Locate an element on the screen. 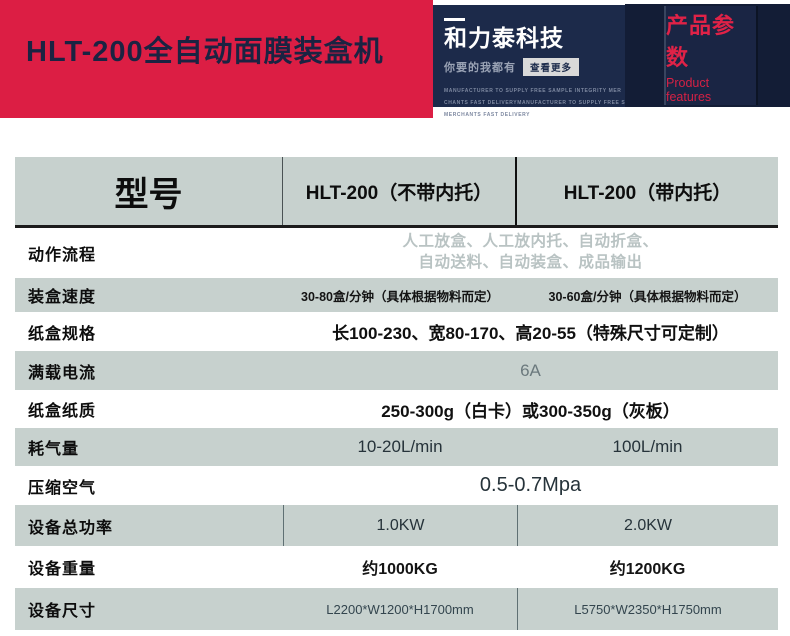 The width and height of the screenshot is (790, 636). row-value: 人工放盒、人工放内托、自动折盒、 自动送料、自动装盒、成品输出 is located at coordinates (530, 253).